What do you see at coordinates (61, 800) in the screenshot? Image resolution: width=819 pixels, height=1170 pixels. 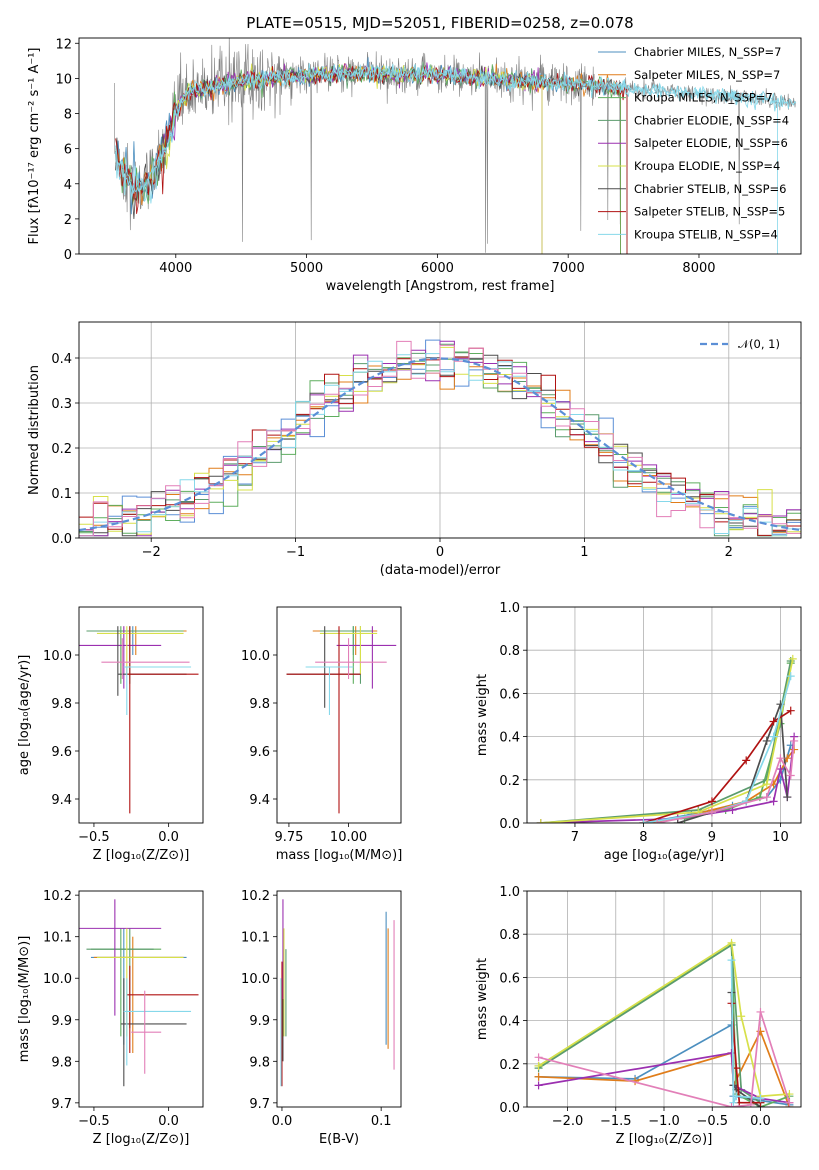 I see `y-tick-label: 9.4` at bounding box center [61, 800].